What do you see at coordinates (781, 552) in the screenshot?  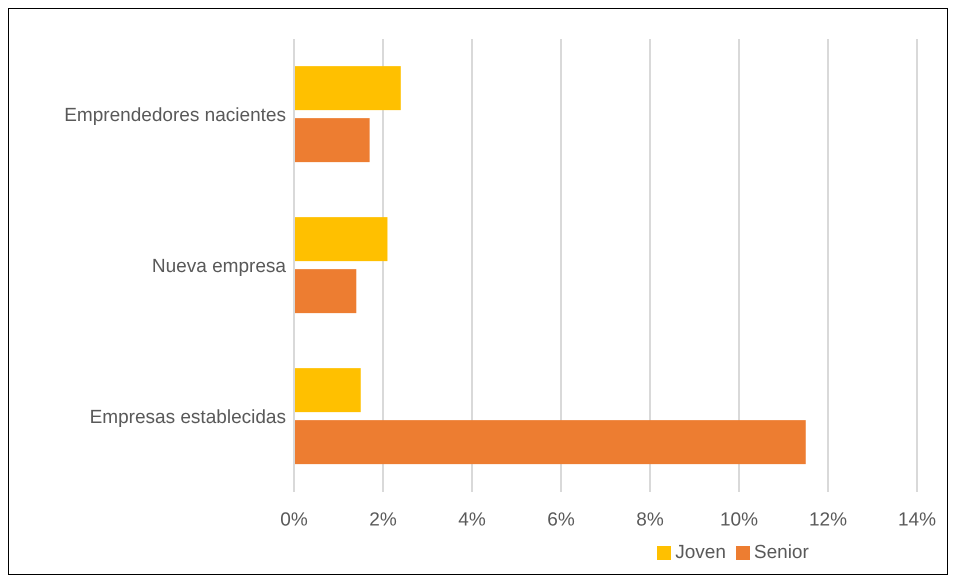 I see `legend-label: Senior` at bounding box center [781, 552].